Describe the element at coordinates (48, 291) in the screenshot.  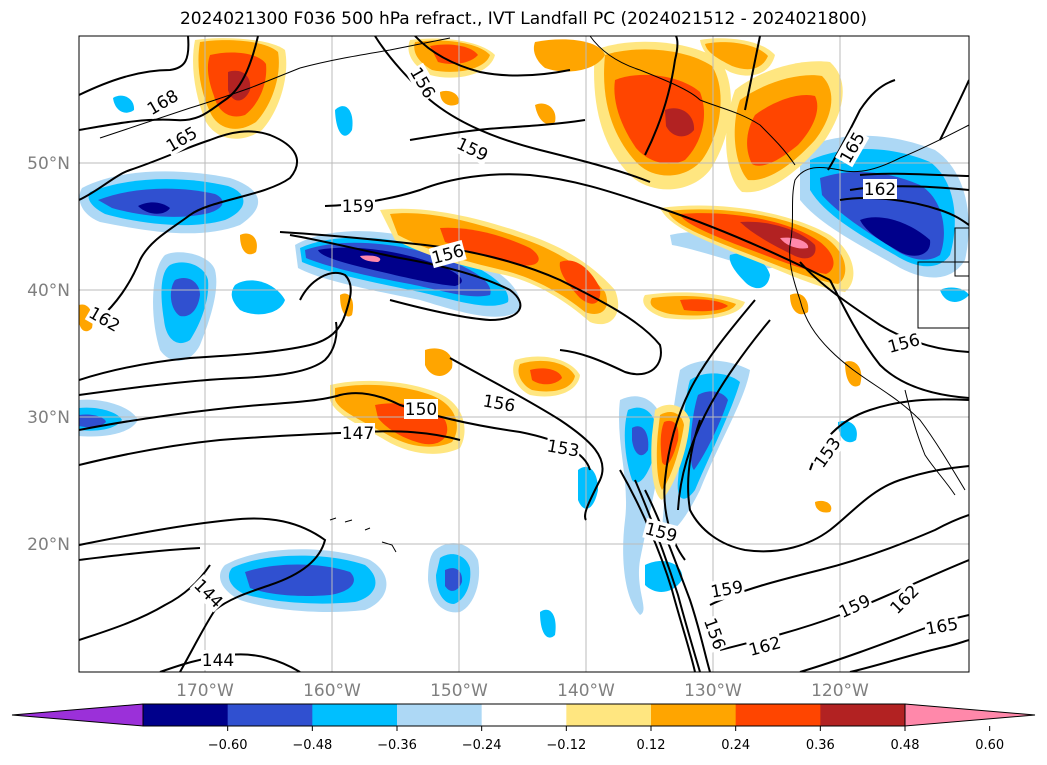
I see `lat-label-40n: 40°N` at that location.